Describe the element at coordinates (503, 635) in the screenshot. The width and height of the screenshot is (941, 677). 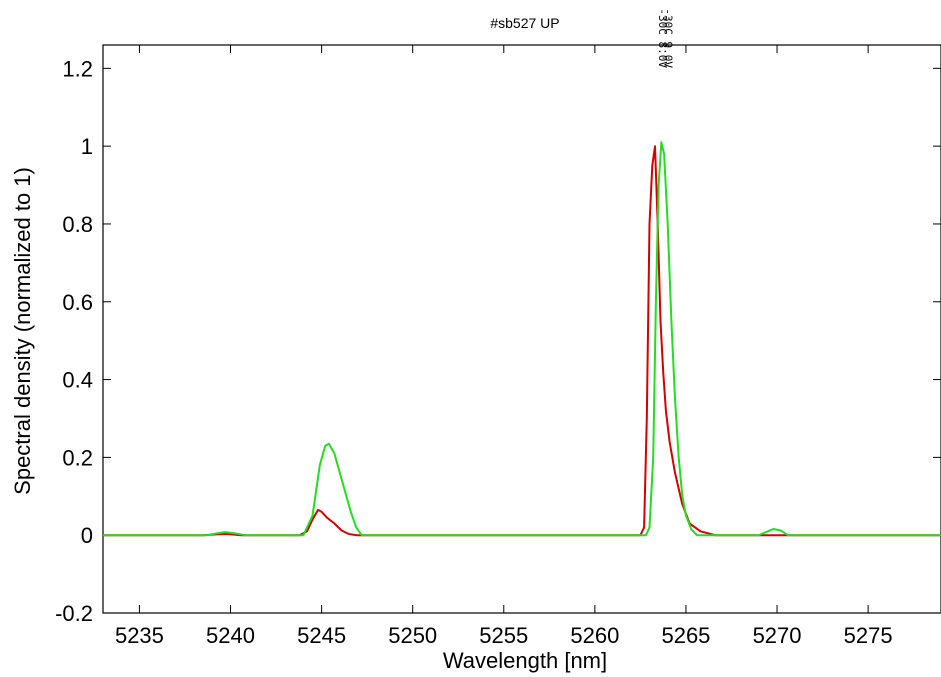
I see `x-tick-label: 5255` at that location.